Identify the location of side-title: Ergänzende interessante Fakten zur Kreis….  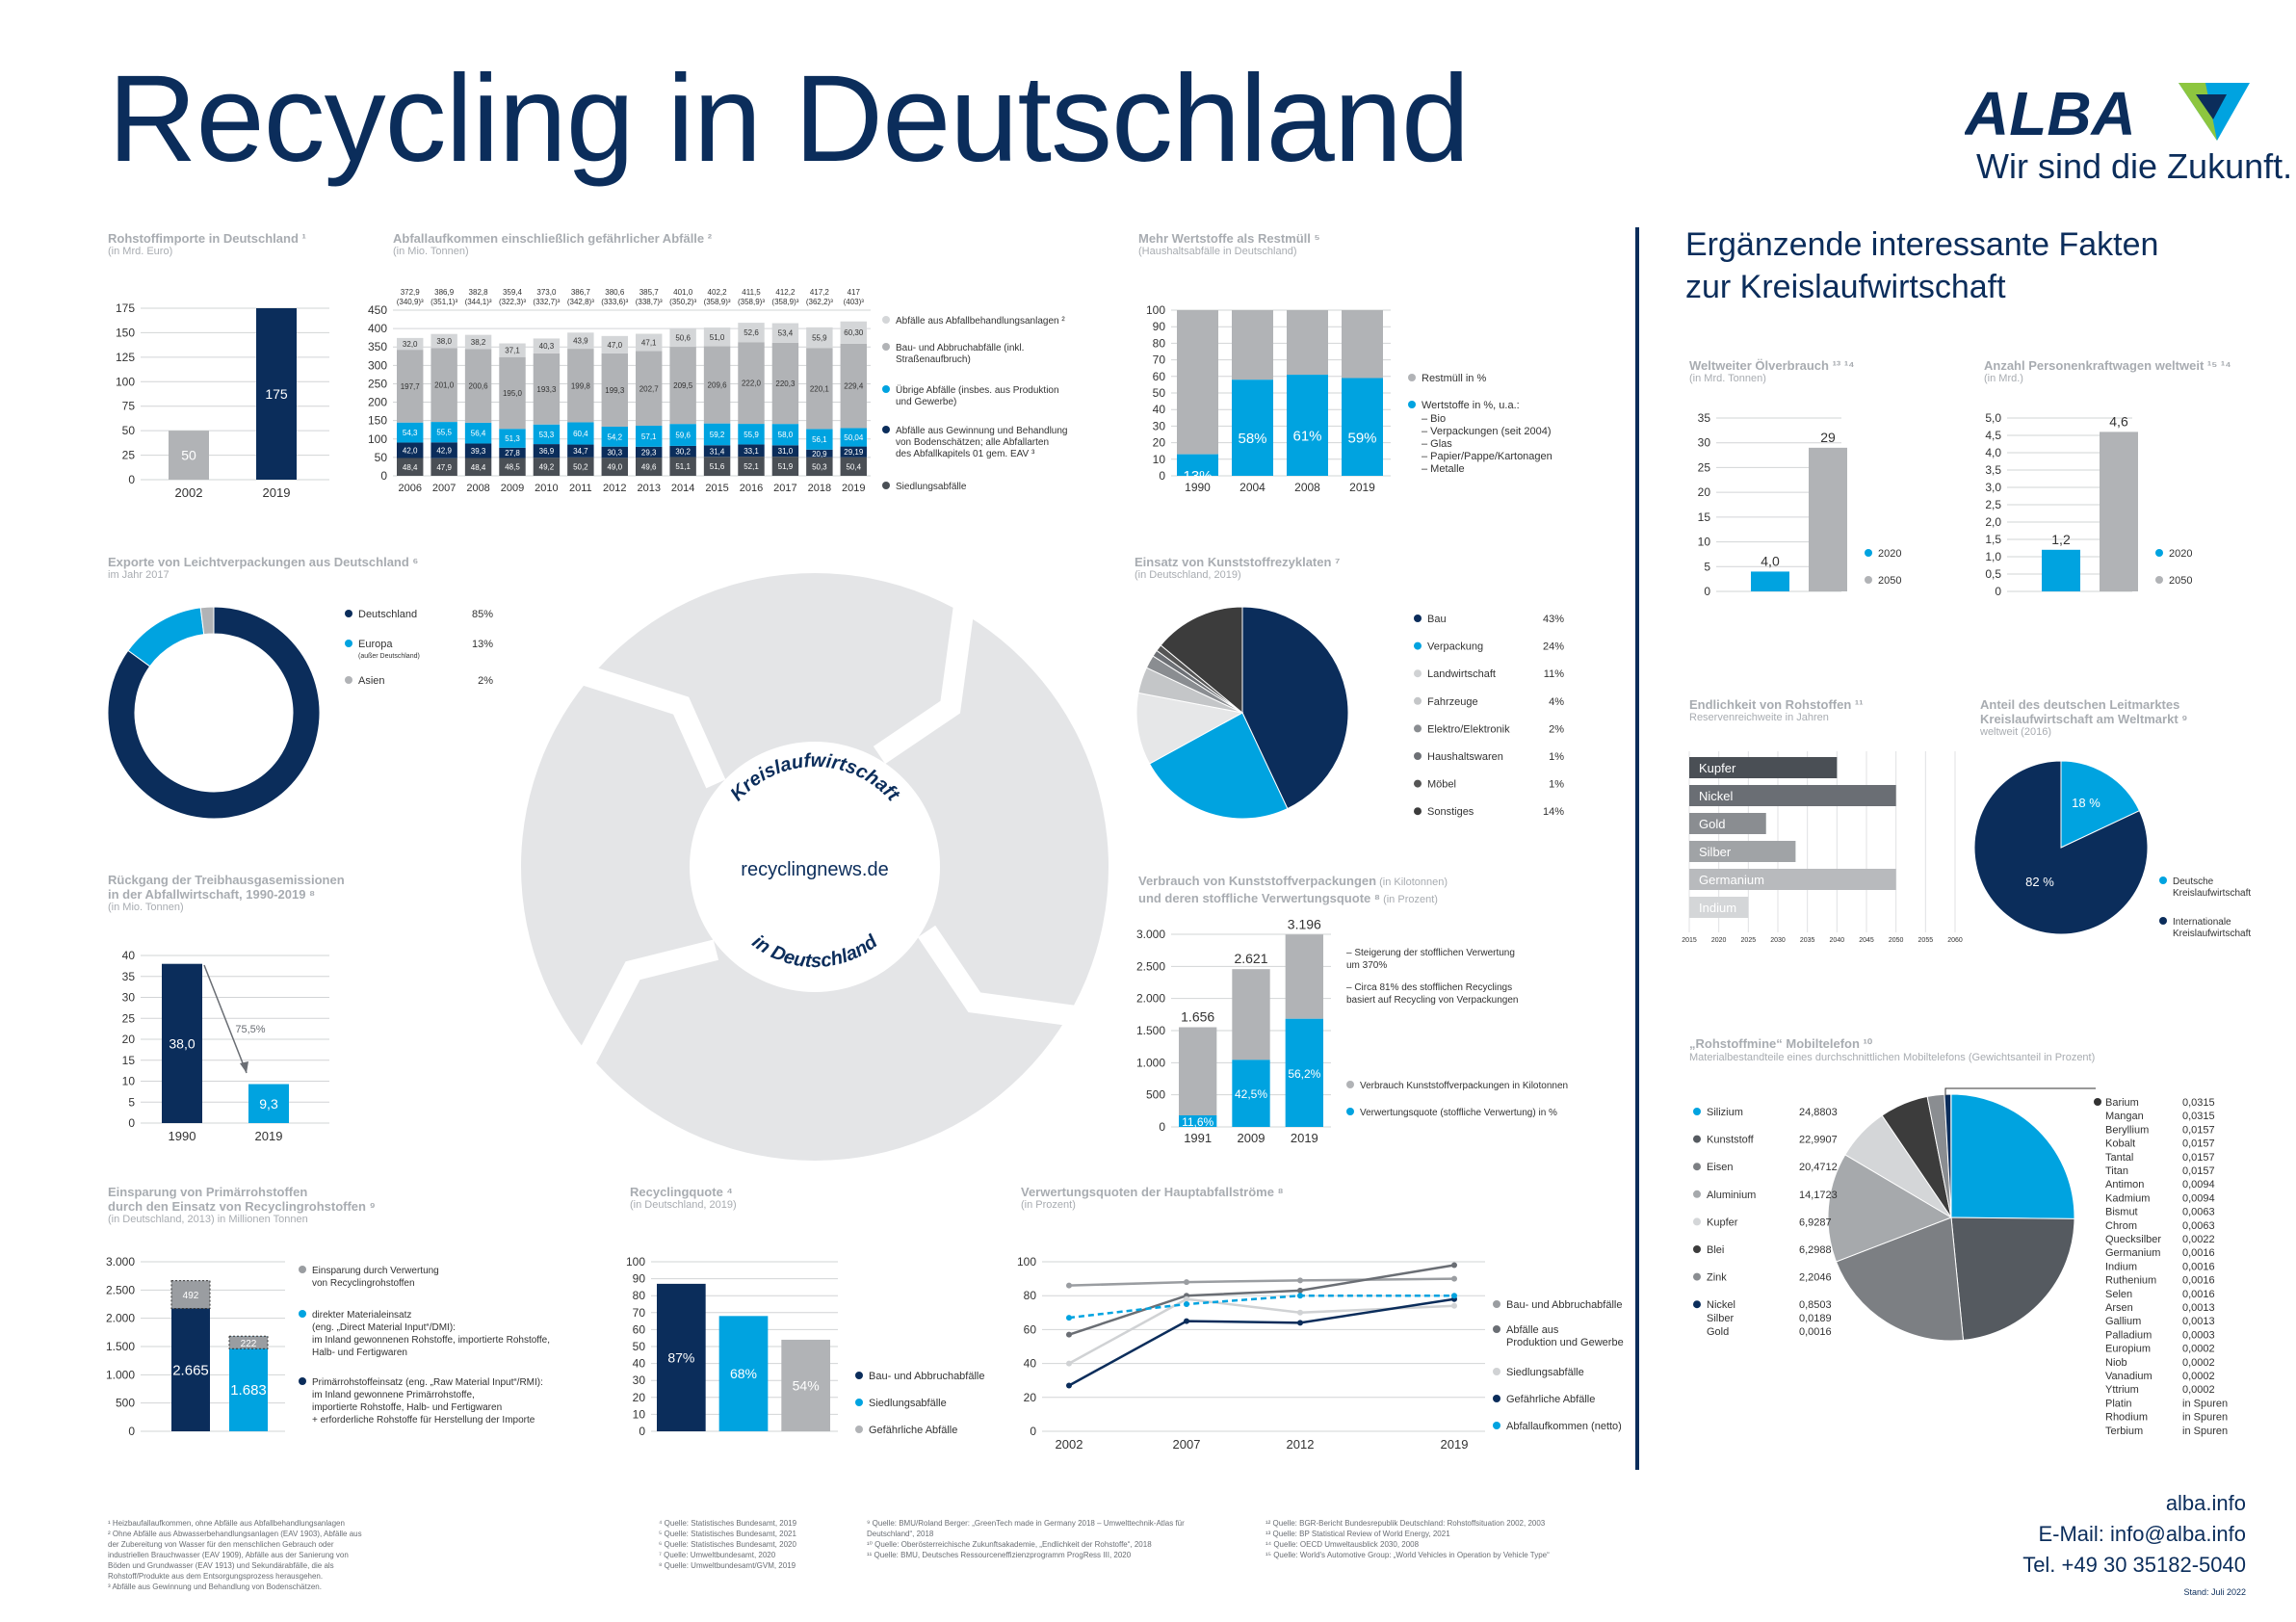
(1955, 265).